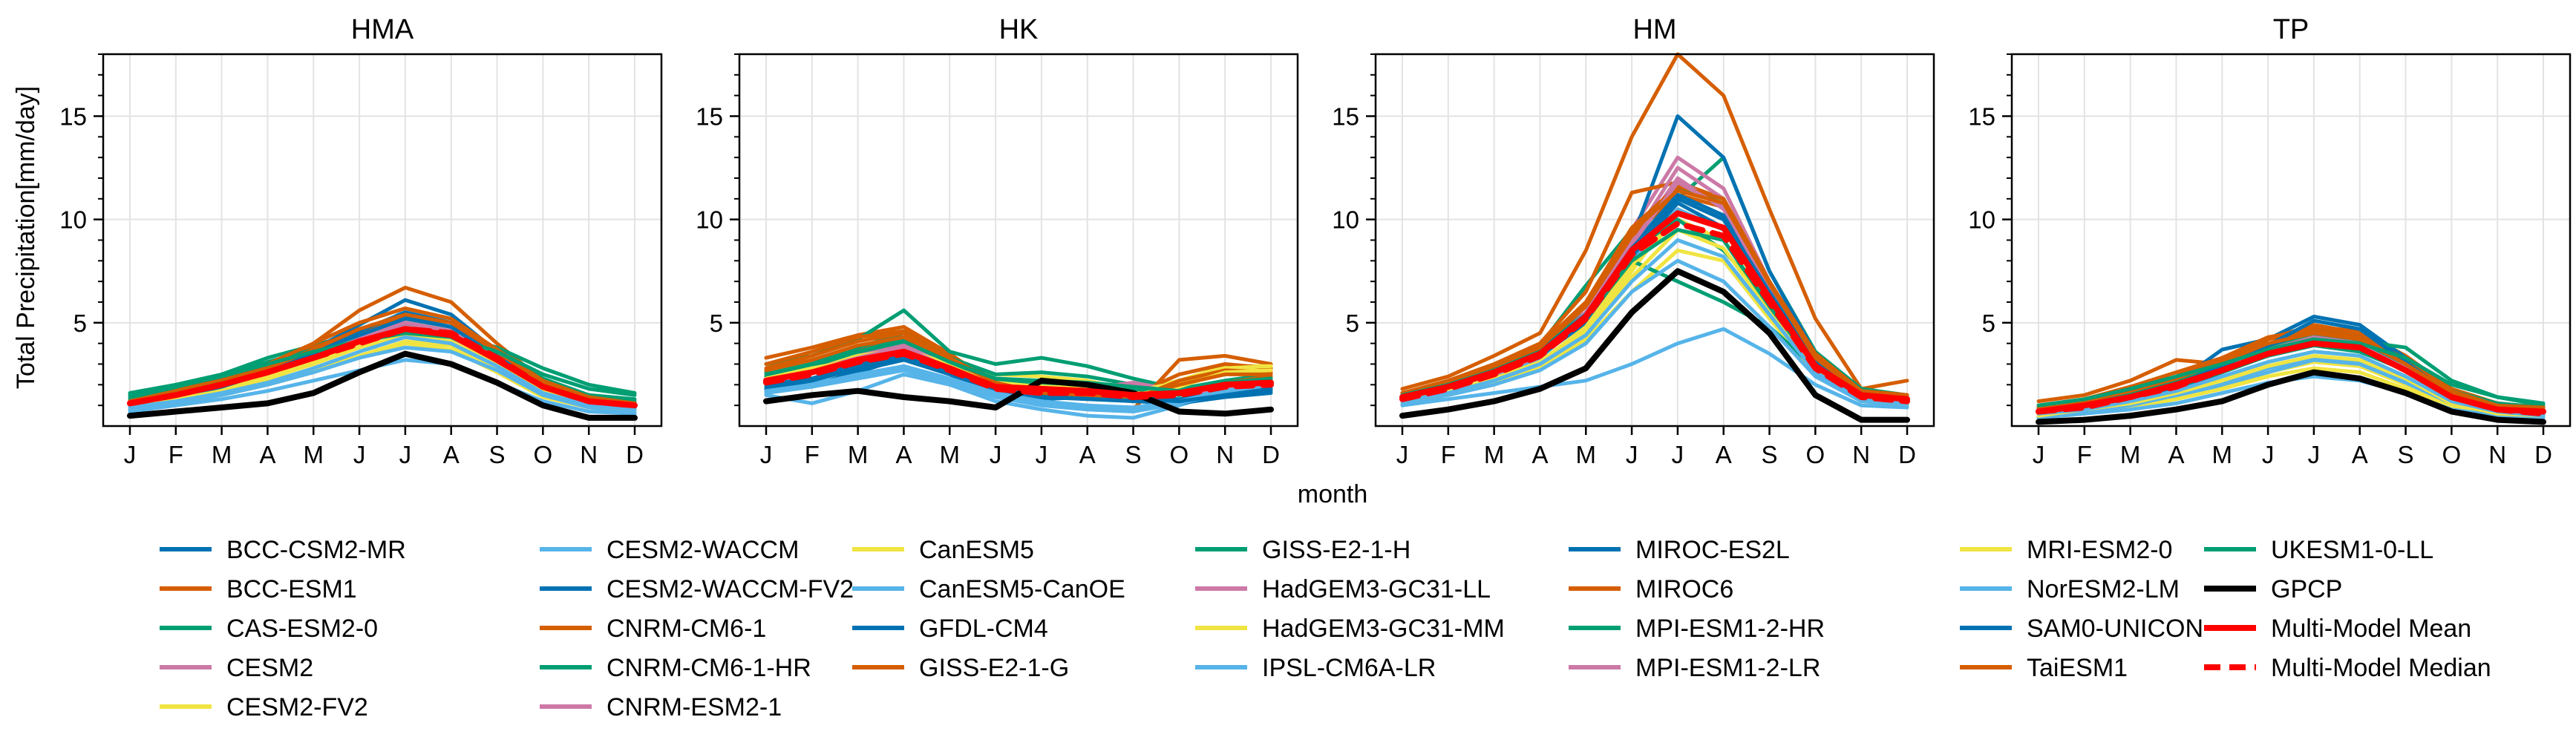  Describe the element at coordinates (1022, 589) in the screenshot. I see `legend-label-canesm5-canoe: CanESM5-CanOE` at that location.